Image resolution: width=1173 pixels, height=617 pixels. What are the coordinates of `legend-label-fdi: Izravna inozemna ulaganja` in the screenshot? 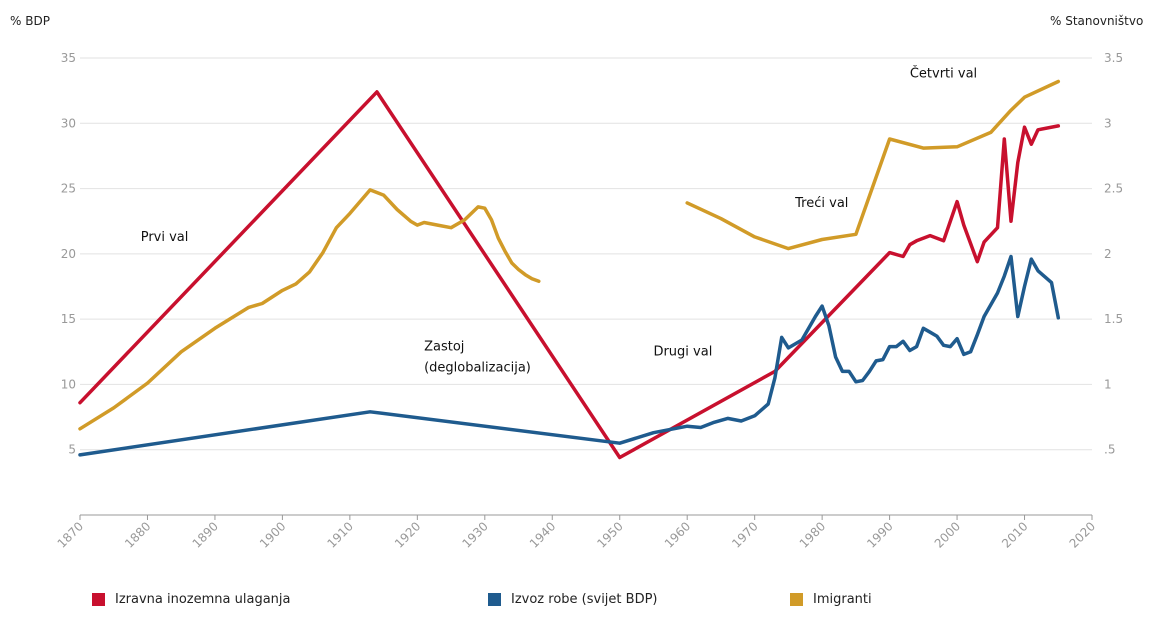 It's located at (203, 599).